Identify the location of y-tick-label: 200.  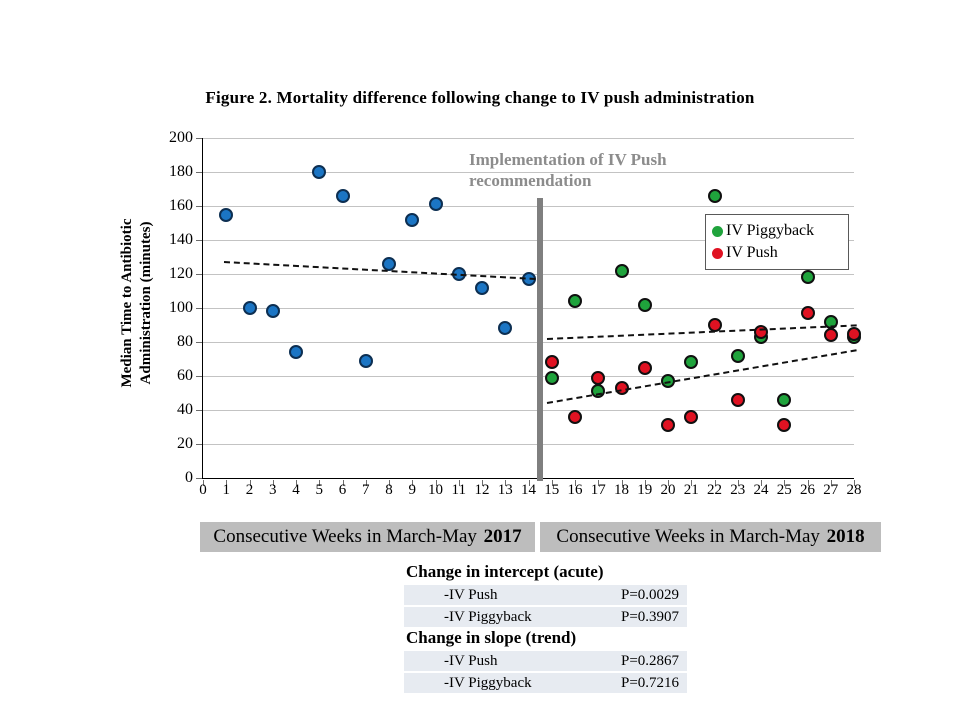
(181, 137).